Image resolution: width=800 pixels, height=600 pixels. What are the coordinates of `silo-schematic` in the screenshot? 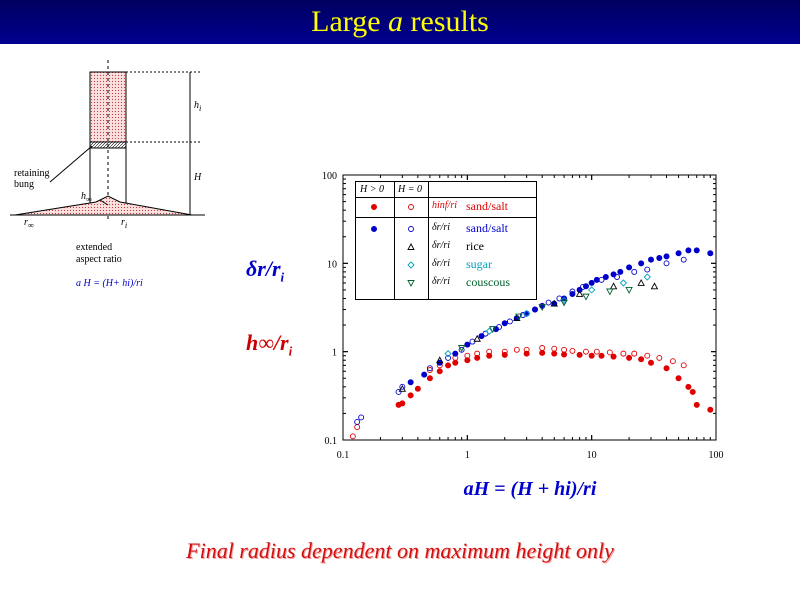 It's located at (107, 140).